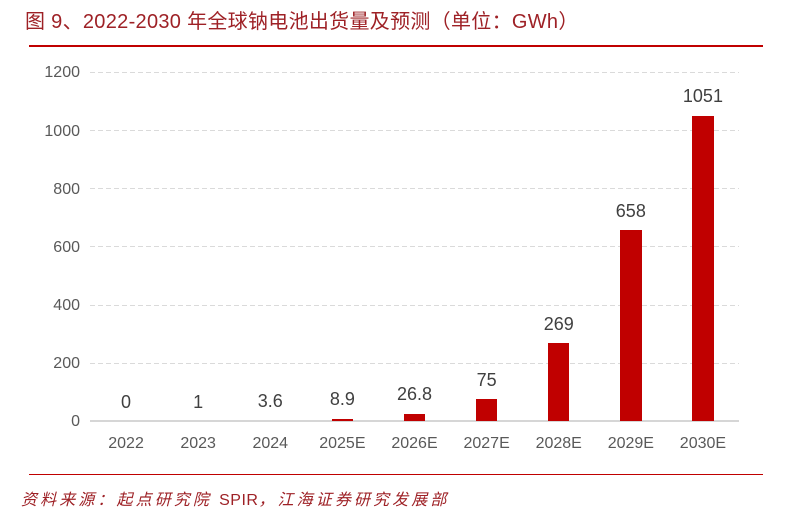  What do you see at coordinates (703, 268) in the screenshot?
I see `bar-2030E` at bounding box center [703, 268].